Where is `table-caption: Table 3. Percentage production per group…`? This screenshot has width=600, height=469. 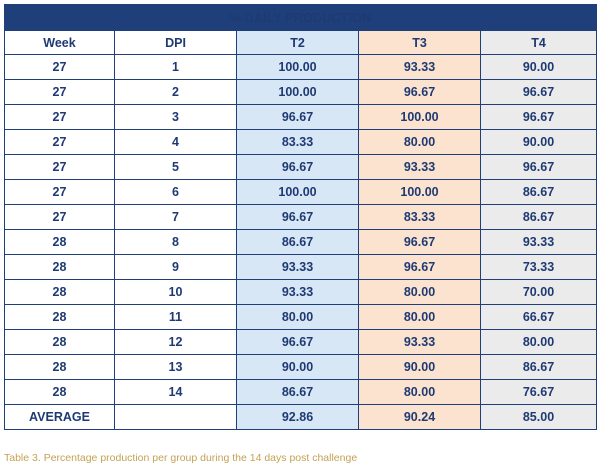 table-caption: Table 3. Percentage production per group… is located at coordinates (181, 458).